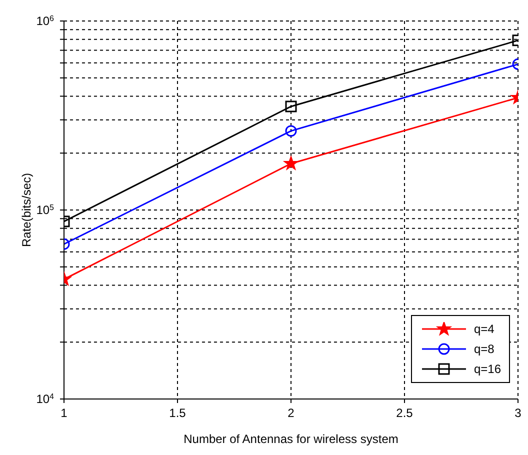  Describe the element at coordinates (177, 413) in the screenshot. I see `x-tick-label: 1.5` at that location.